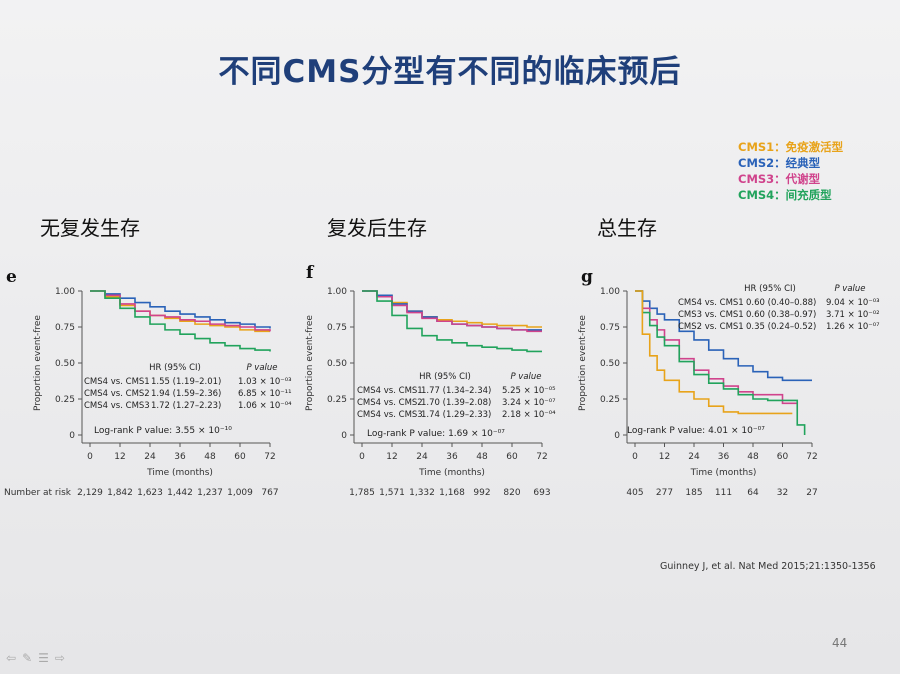 The height and width of the screenshot is (674, 900). What do you see at coordinates (791, 147) in the screenshot?
I see `legend-item-cms1: CMS1：免疫激活型` at bounding box center [791, 147].